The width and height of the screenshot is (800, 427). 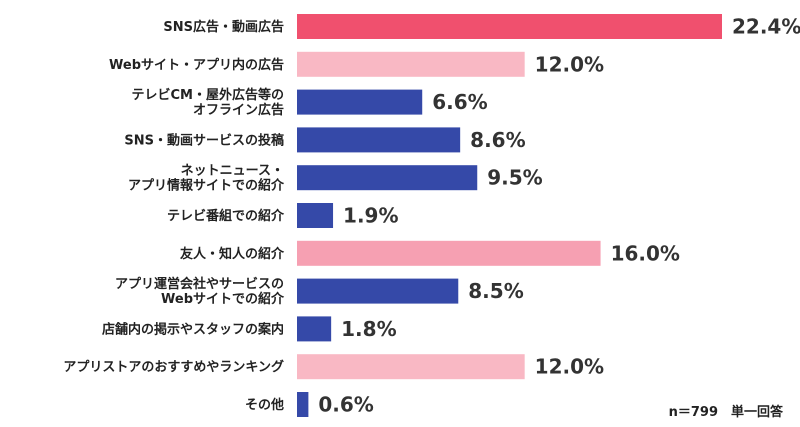 What do you see at coordinates (370, 216) in the screenshot?
I see `value-label-5: 1.9%` at bounding box center [370, 216].